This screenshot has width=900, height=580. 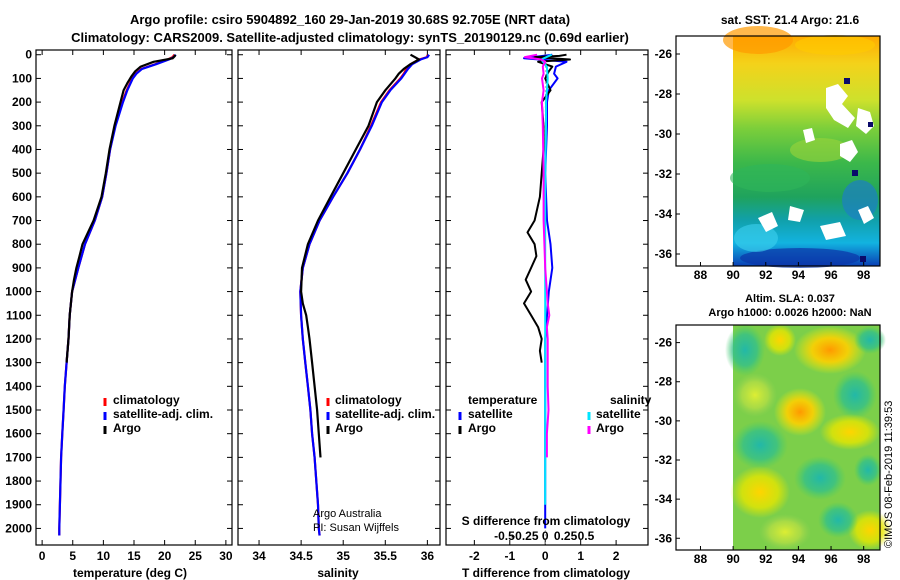 What do you see at coordinates (356, 528) in the screenshot?
I see `credit-line-2: PI: Susan Wijffels` at bounding box center [356, 528].